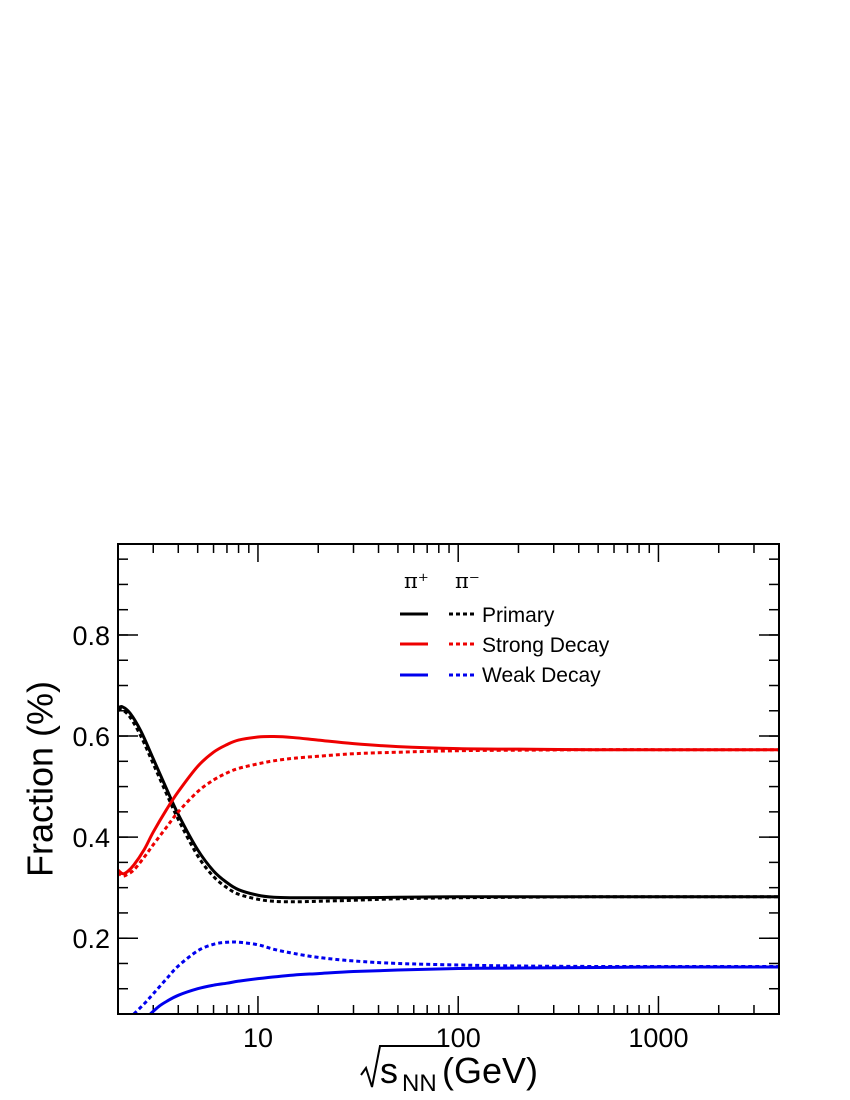 The width and height of the screenshot is (850, 1100). I want to click on legend-entry-strong-decay: Strong Decay, so click(546, 645).